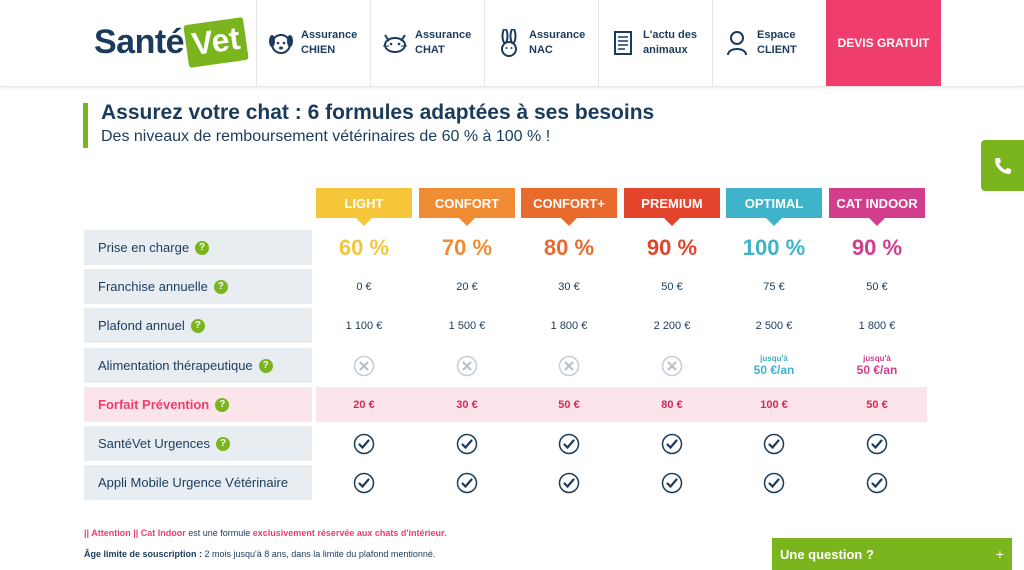 Image resolution: width=1024 pixels, height=570 pixels. I want to click on devis-gratuit-button: DEVIS GRATUIT, so click(883, 43).